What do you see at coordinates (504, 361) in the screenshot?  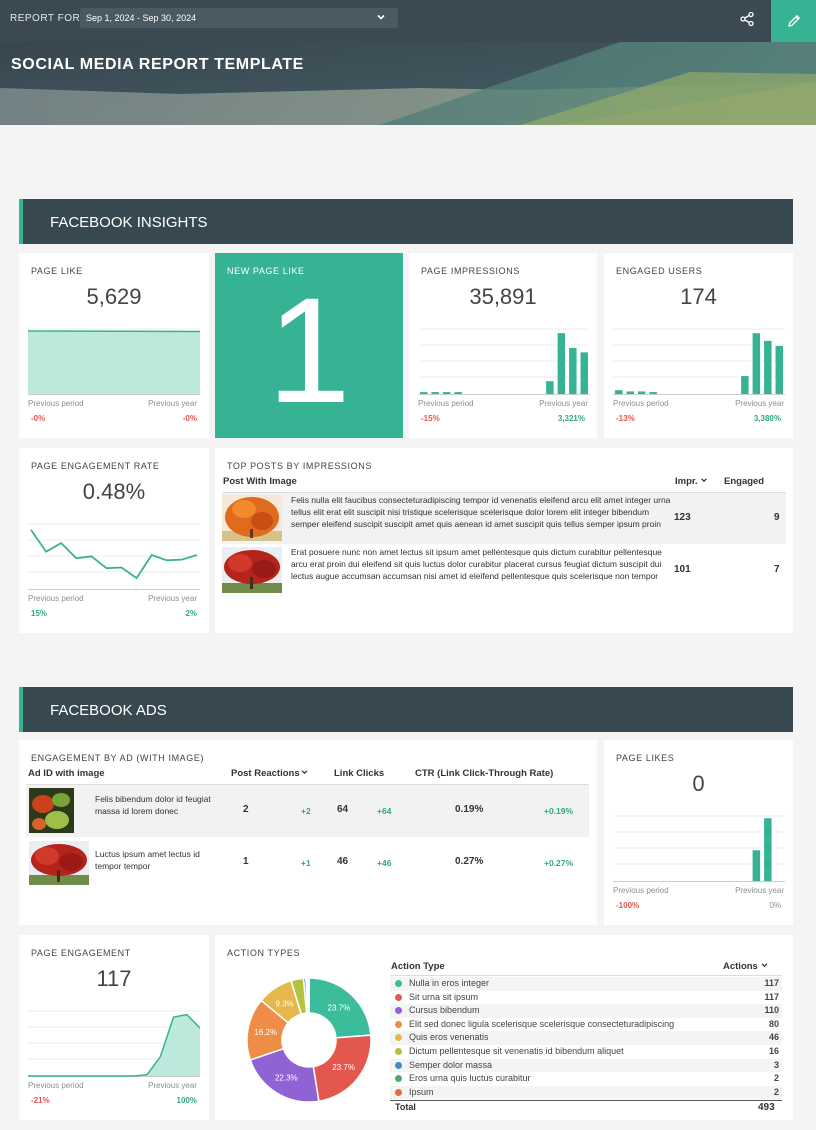 I see `bar-chart` at bounding box center [504, 361].